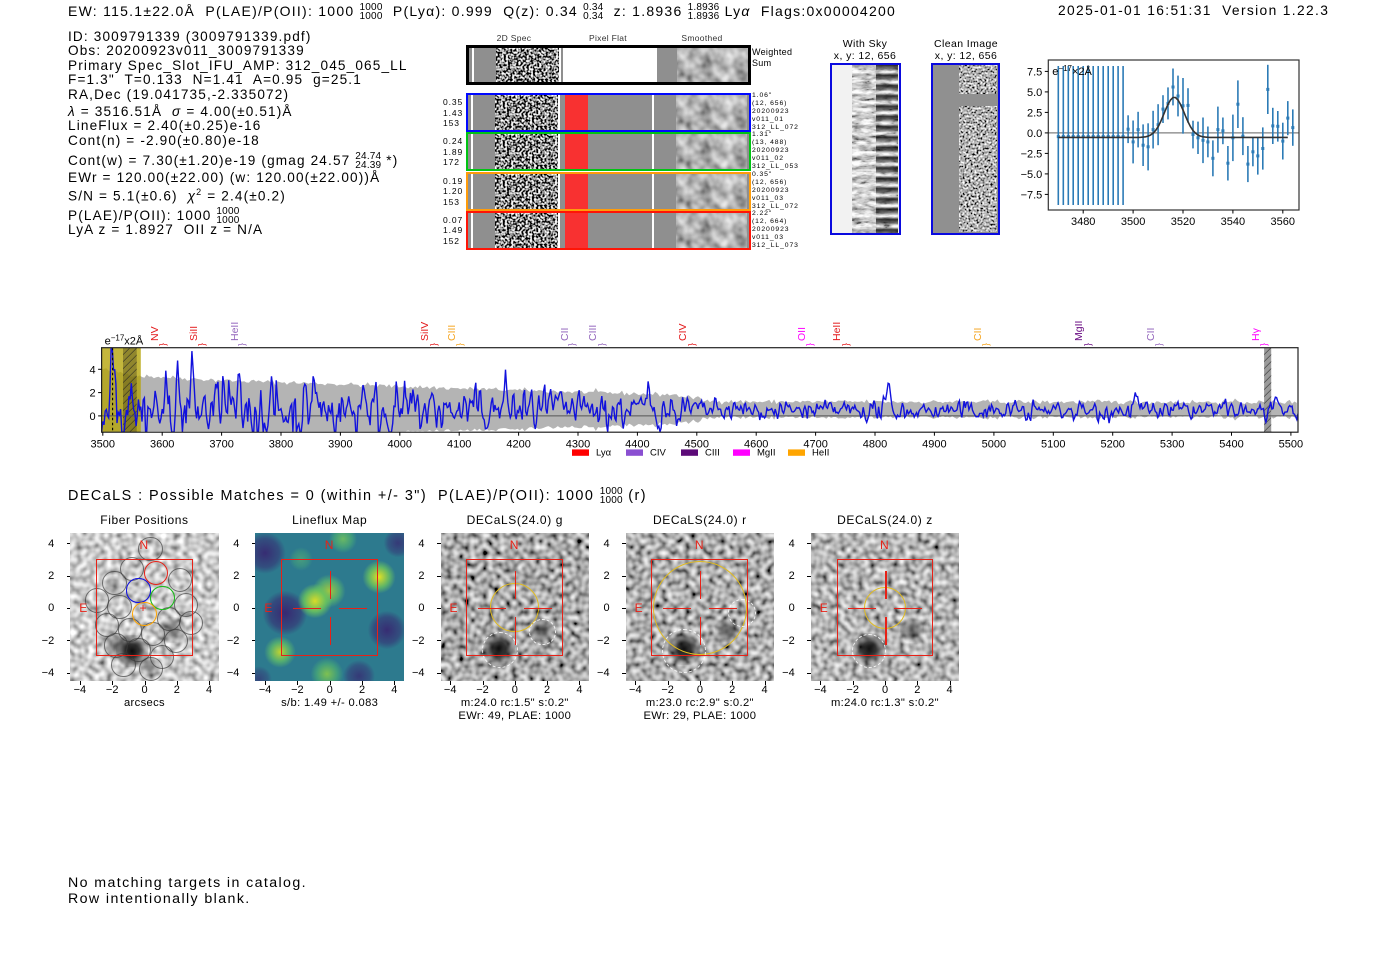 This screenshot has width=1400, height=953. Describe the element at coordinates (1233, 222) in the screenshot. I see `svg-text: 3540` at that location.